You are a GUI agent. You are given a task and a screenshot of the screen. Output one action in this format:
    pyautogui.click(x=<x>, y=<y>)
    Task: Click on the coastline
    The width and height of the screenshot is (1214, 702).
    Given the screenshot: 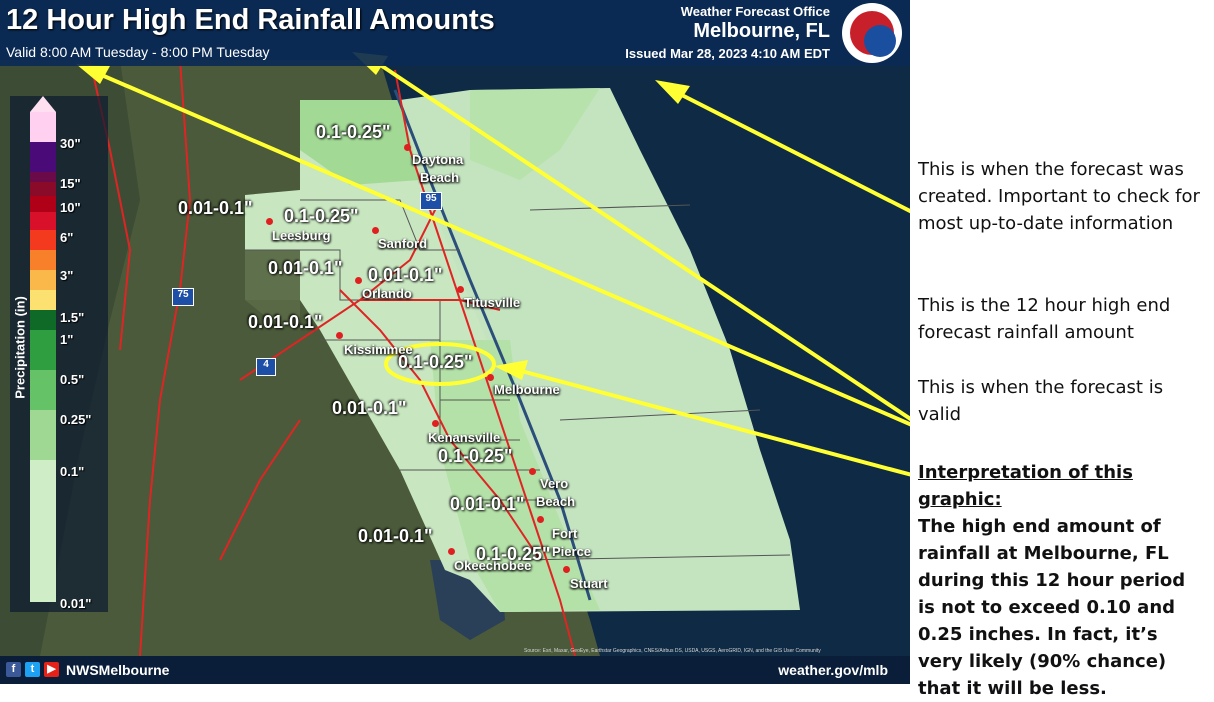 What is the action you would take?
    pyautogui.click(x=492, y=345)
    